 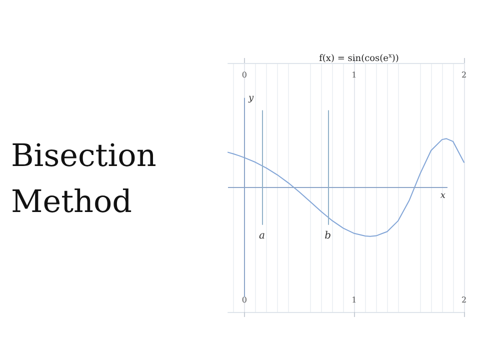 What do you see at coordinates (464, 300) in the screenshot?
I see `x-tick-label: 2` at bounding box center [464, 300].